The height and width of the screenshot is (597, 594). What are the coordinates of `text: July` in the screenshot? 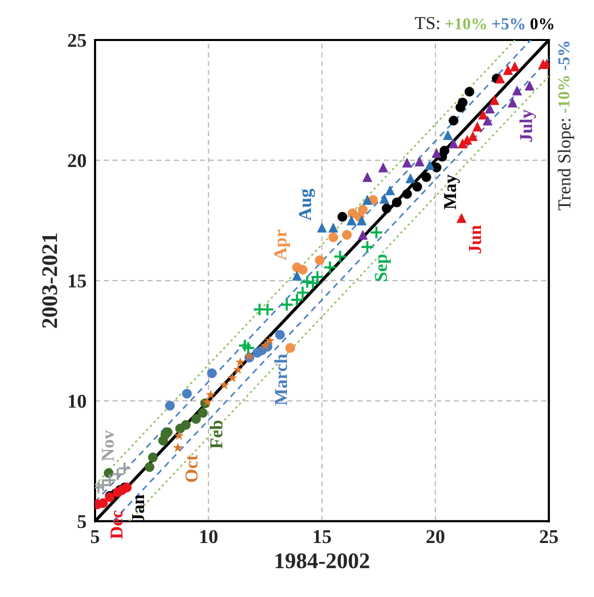 It's located at (527, 126).